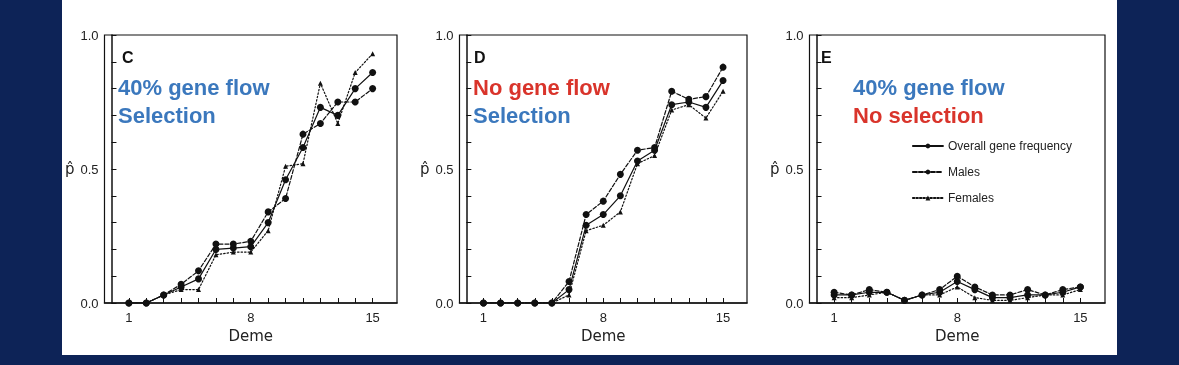 The image size is (1179, 365). What do you see at coordinates (128, 57) in the screenshot?
I see `text: C` at bounding box center [128, 57].